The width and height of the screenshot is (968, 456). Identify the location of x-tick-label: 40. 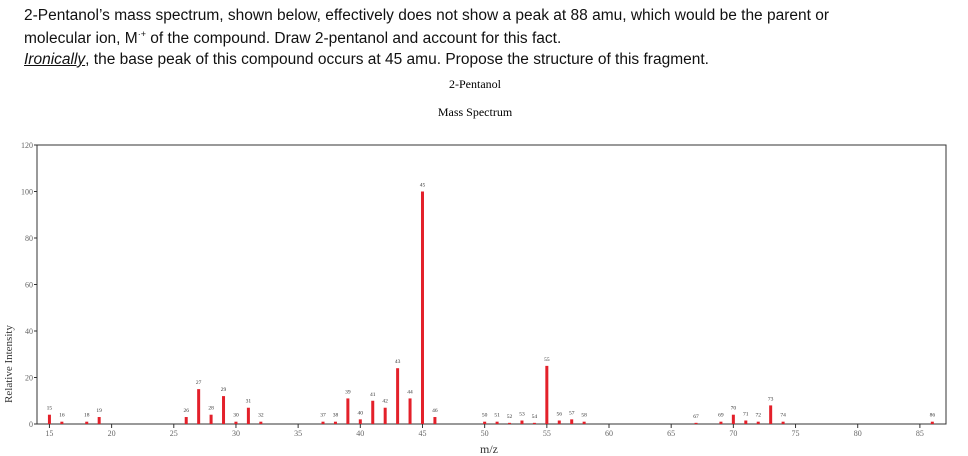
(360, 433).